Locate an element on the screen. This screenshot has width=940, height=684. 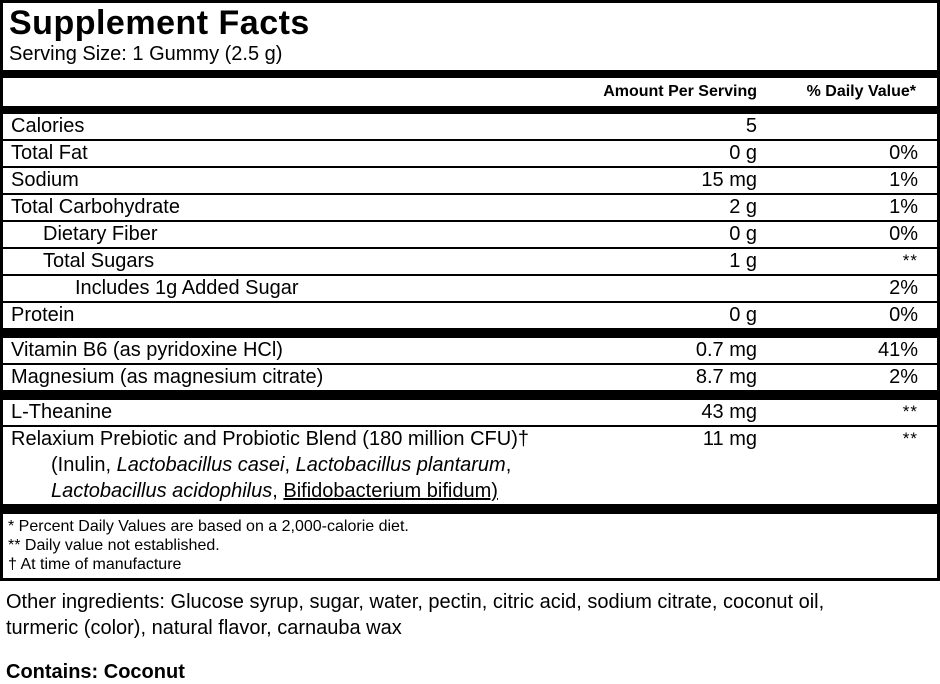
nutrient-amount: 15 mg is located at coordinates (729, 180).